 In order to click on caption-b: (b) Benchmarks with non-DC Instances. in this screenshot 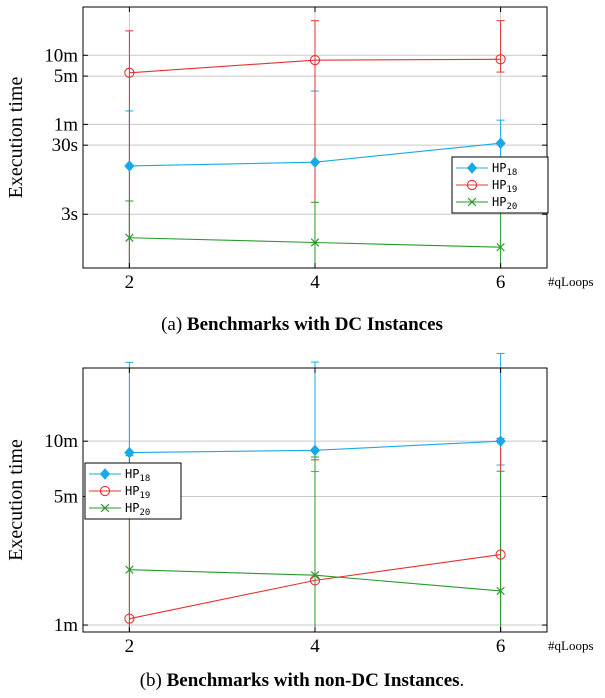, I will do `click(302, 680)`.